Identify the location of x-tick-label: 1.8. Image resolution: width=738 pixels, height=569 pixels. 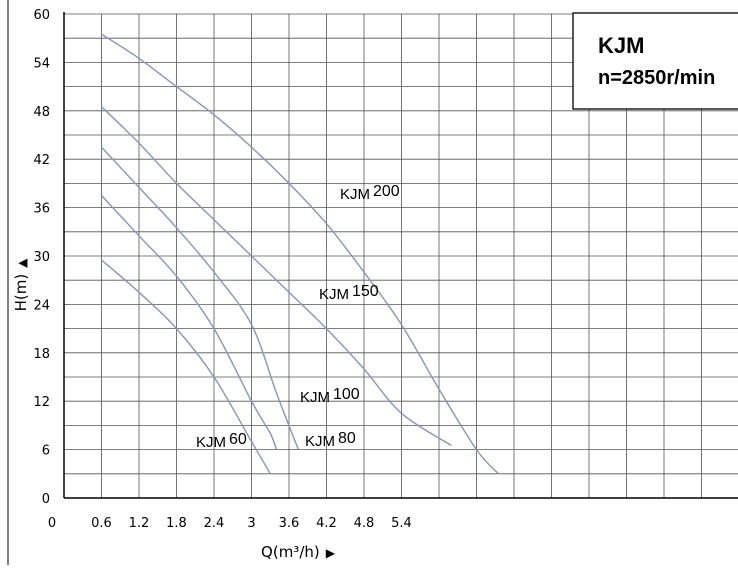
(176, 523).